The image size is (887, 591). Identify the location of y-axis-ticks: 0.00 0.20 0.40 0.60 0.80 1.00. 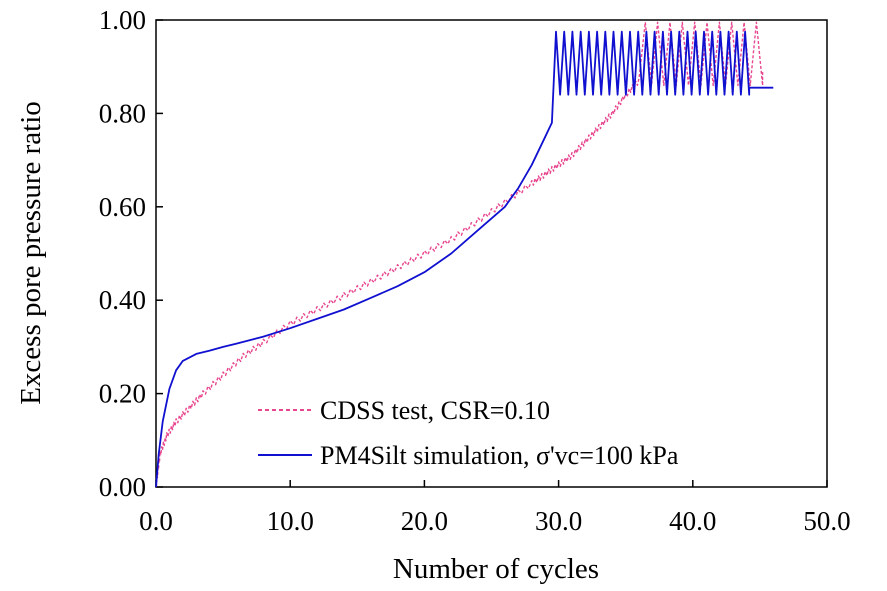
(131, 253).